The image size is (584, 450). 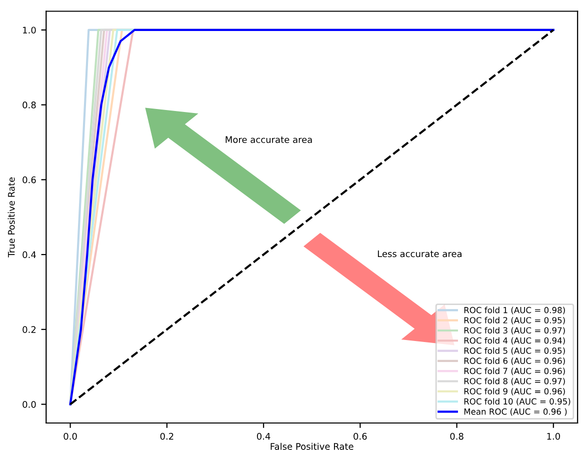 I want to click on legend-label: ROC fold 6 (AUC = 0.96), so click(x=514, y=361).